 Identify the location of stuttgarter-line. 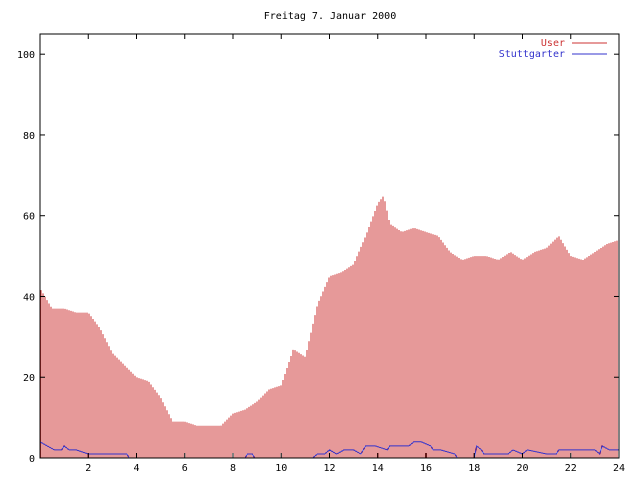
(329, 450).